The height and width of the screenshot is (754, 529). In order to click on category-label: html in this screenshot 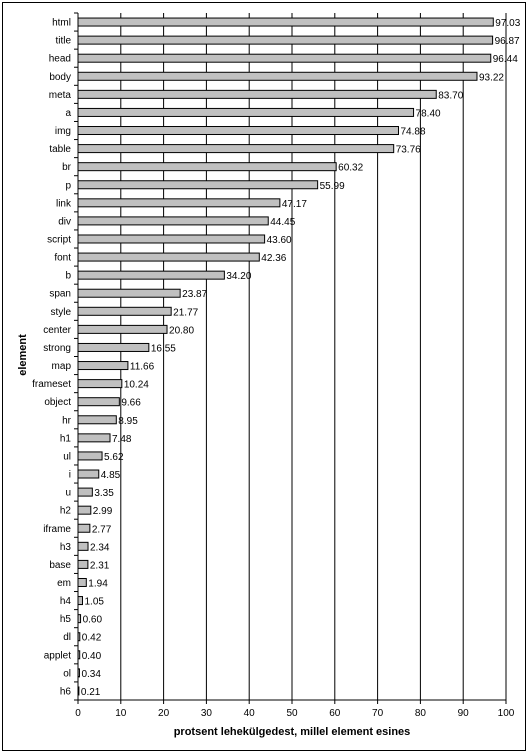, I will do `click(61, 23)`.